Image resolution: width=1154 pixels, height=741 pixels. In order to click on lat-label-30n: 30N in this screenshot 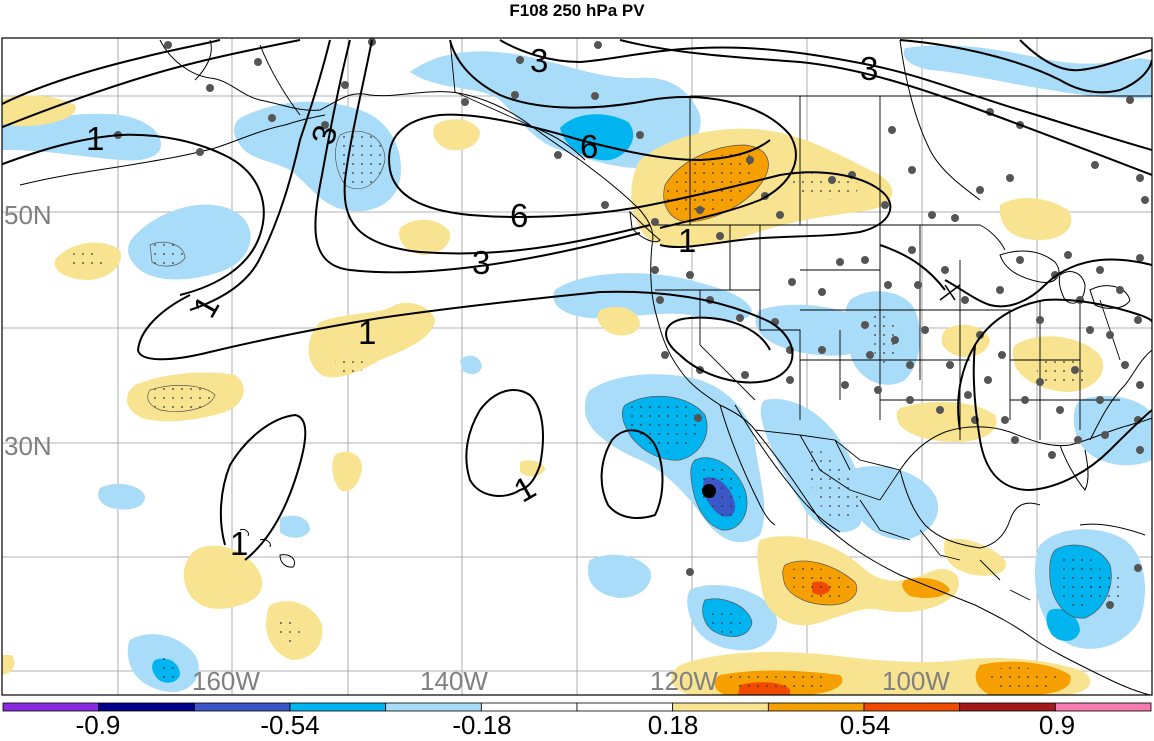, I will do `click(28, 446)`.